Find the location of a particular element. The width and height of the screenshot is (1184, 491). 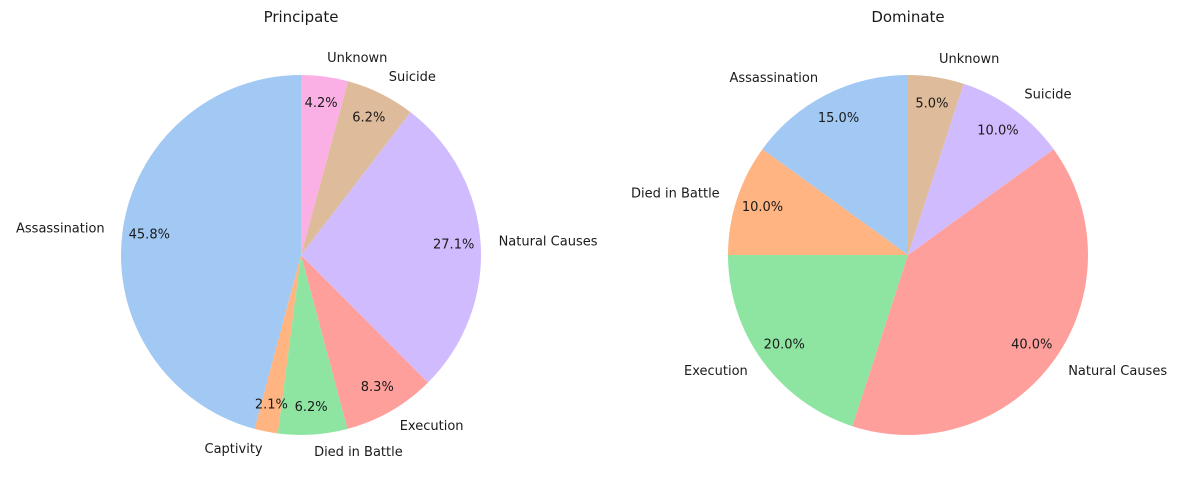

pie-percent-label: 27.1% is located at coordinates (453, 245).